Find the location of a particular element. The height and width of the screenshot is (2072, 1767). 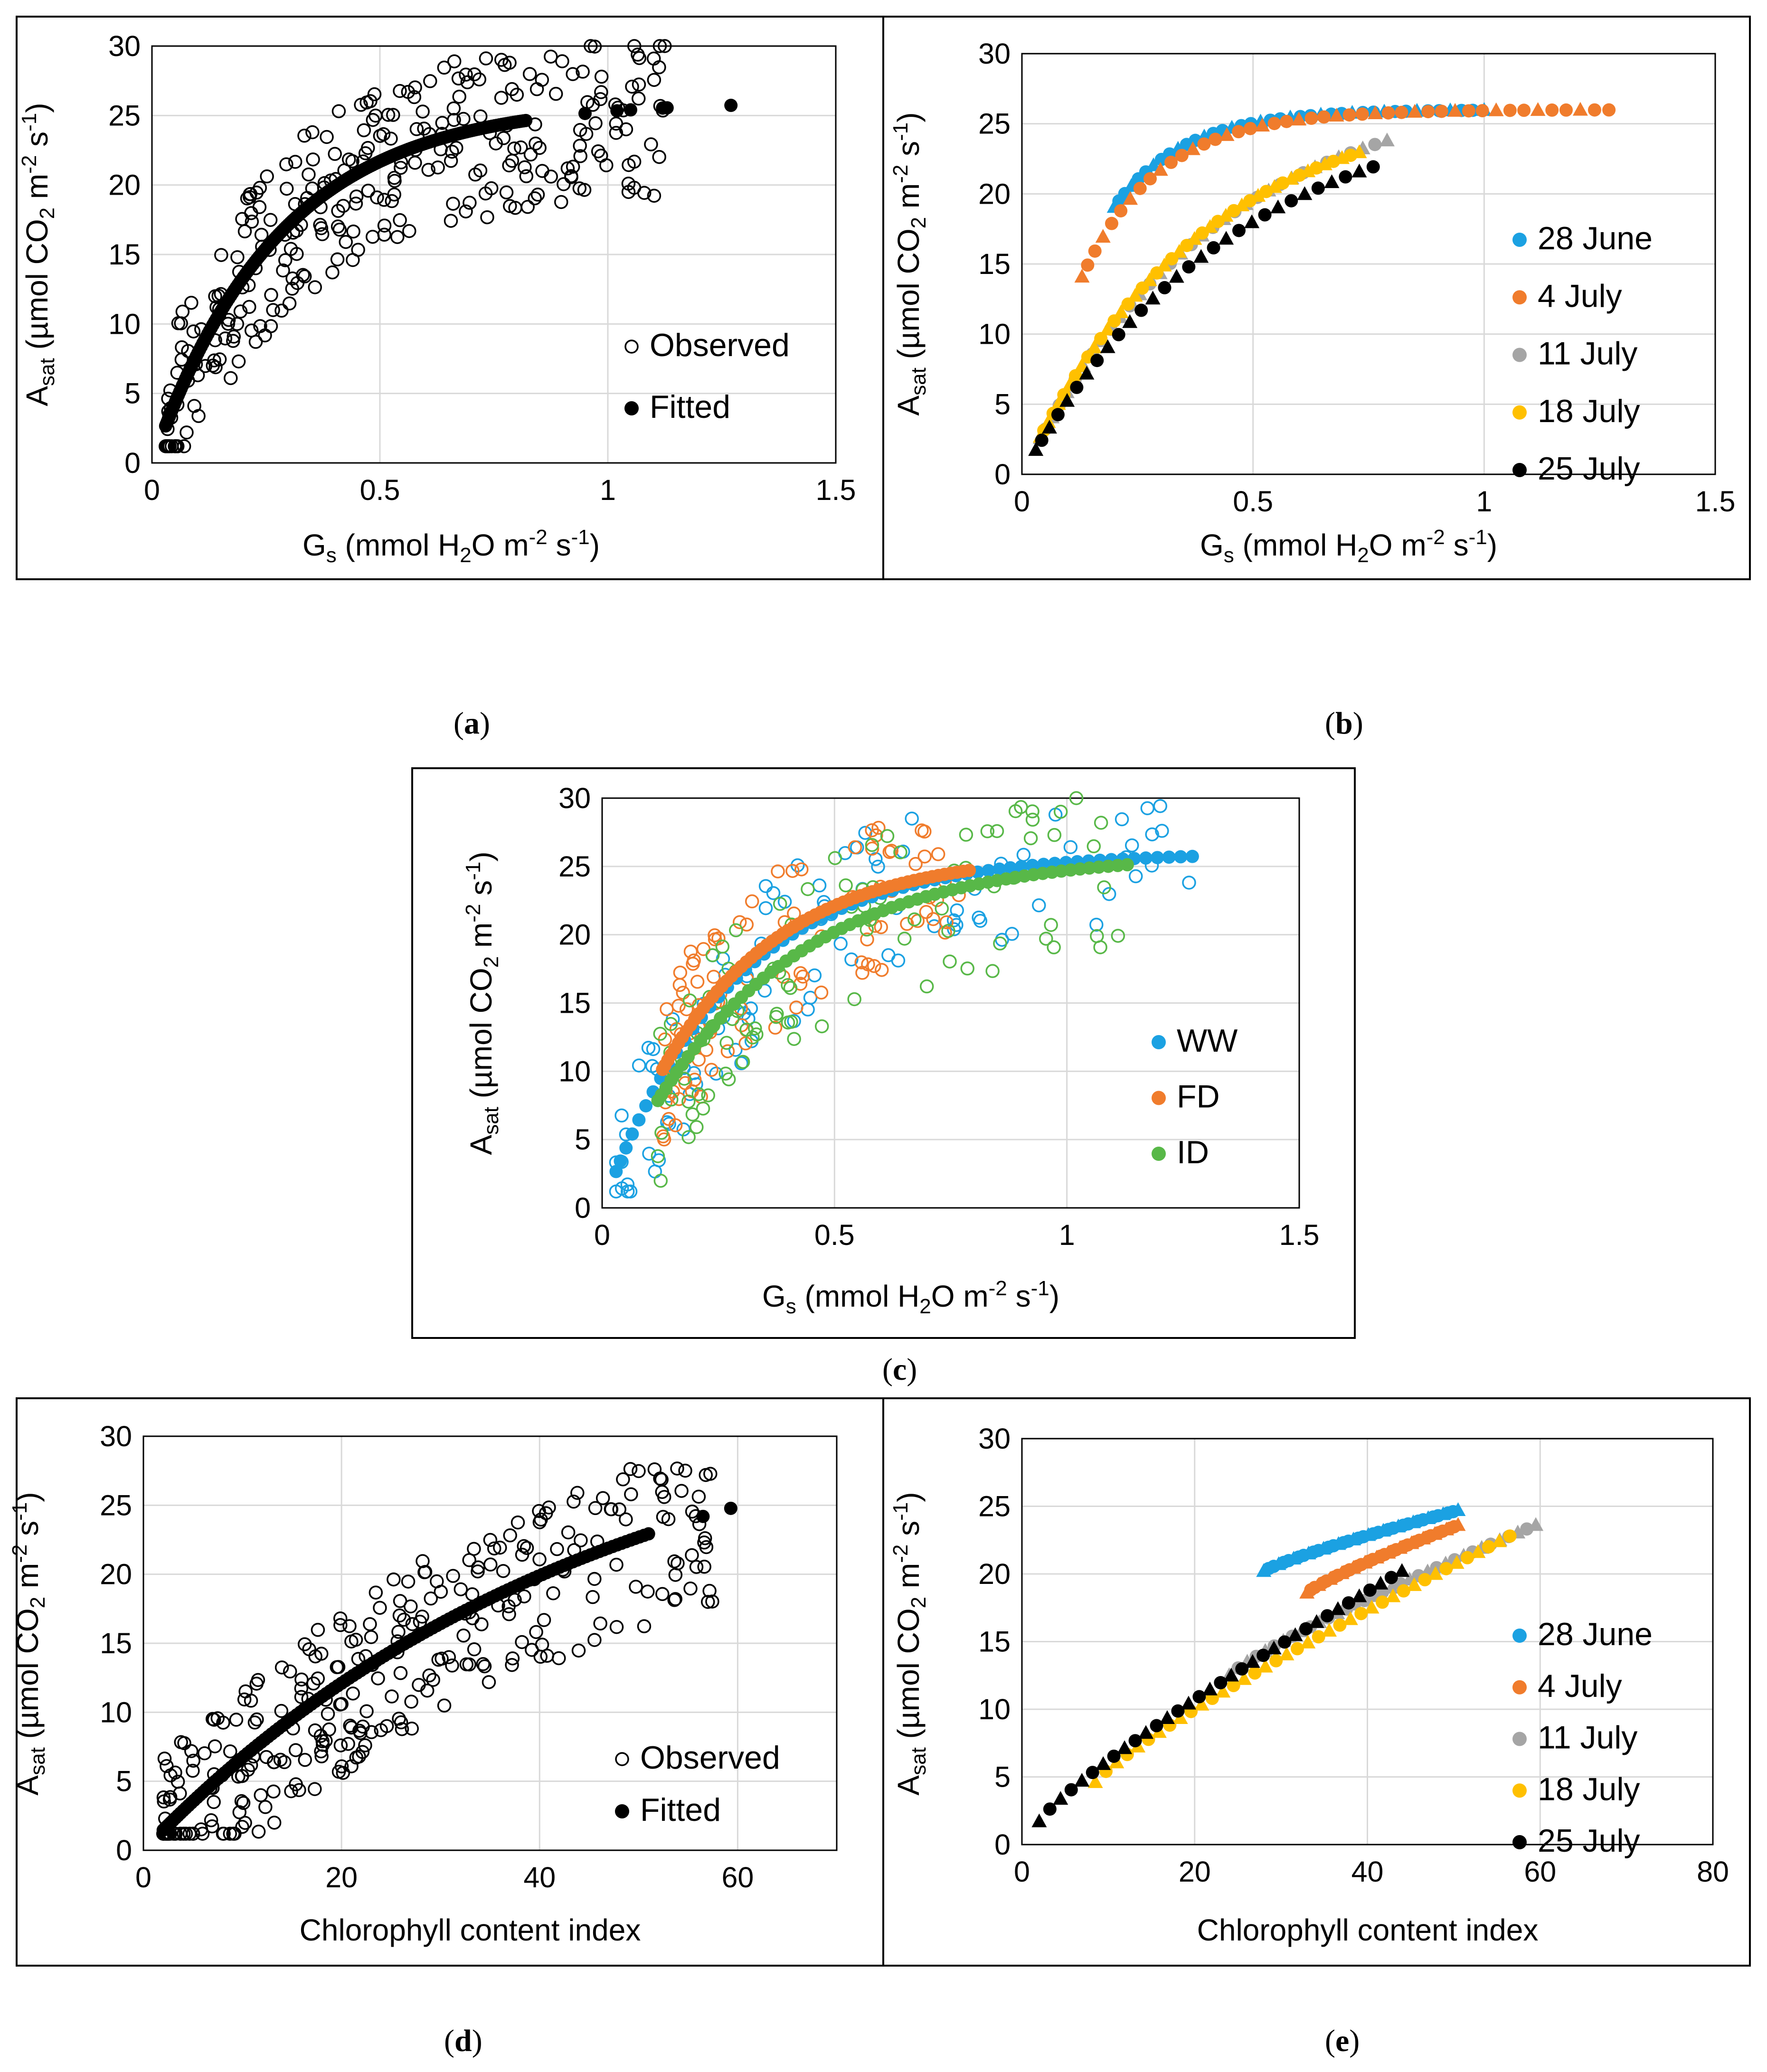

x-tick-label: 60 is located at coordinates (1540, 1871).